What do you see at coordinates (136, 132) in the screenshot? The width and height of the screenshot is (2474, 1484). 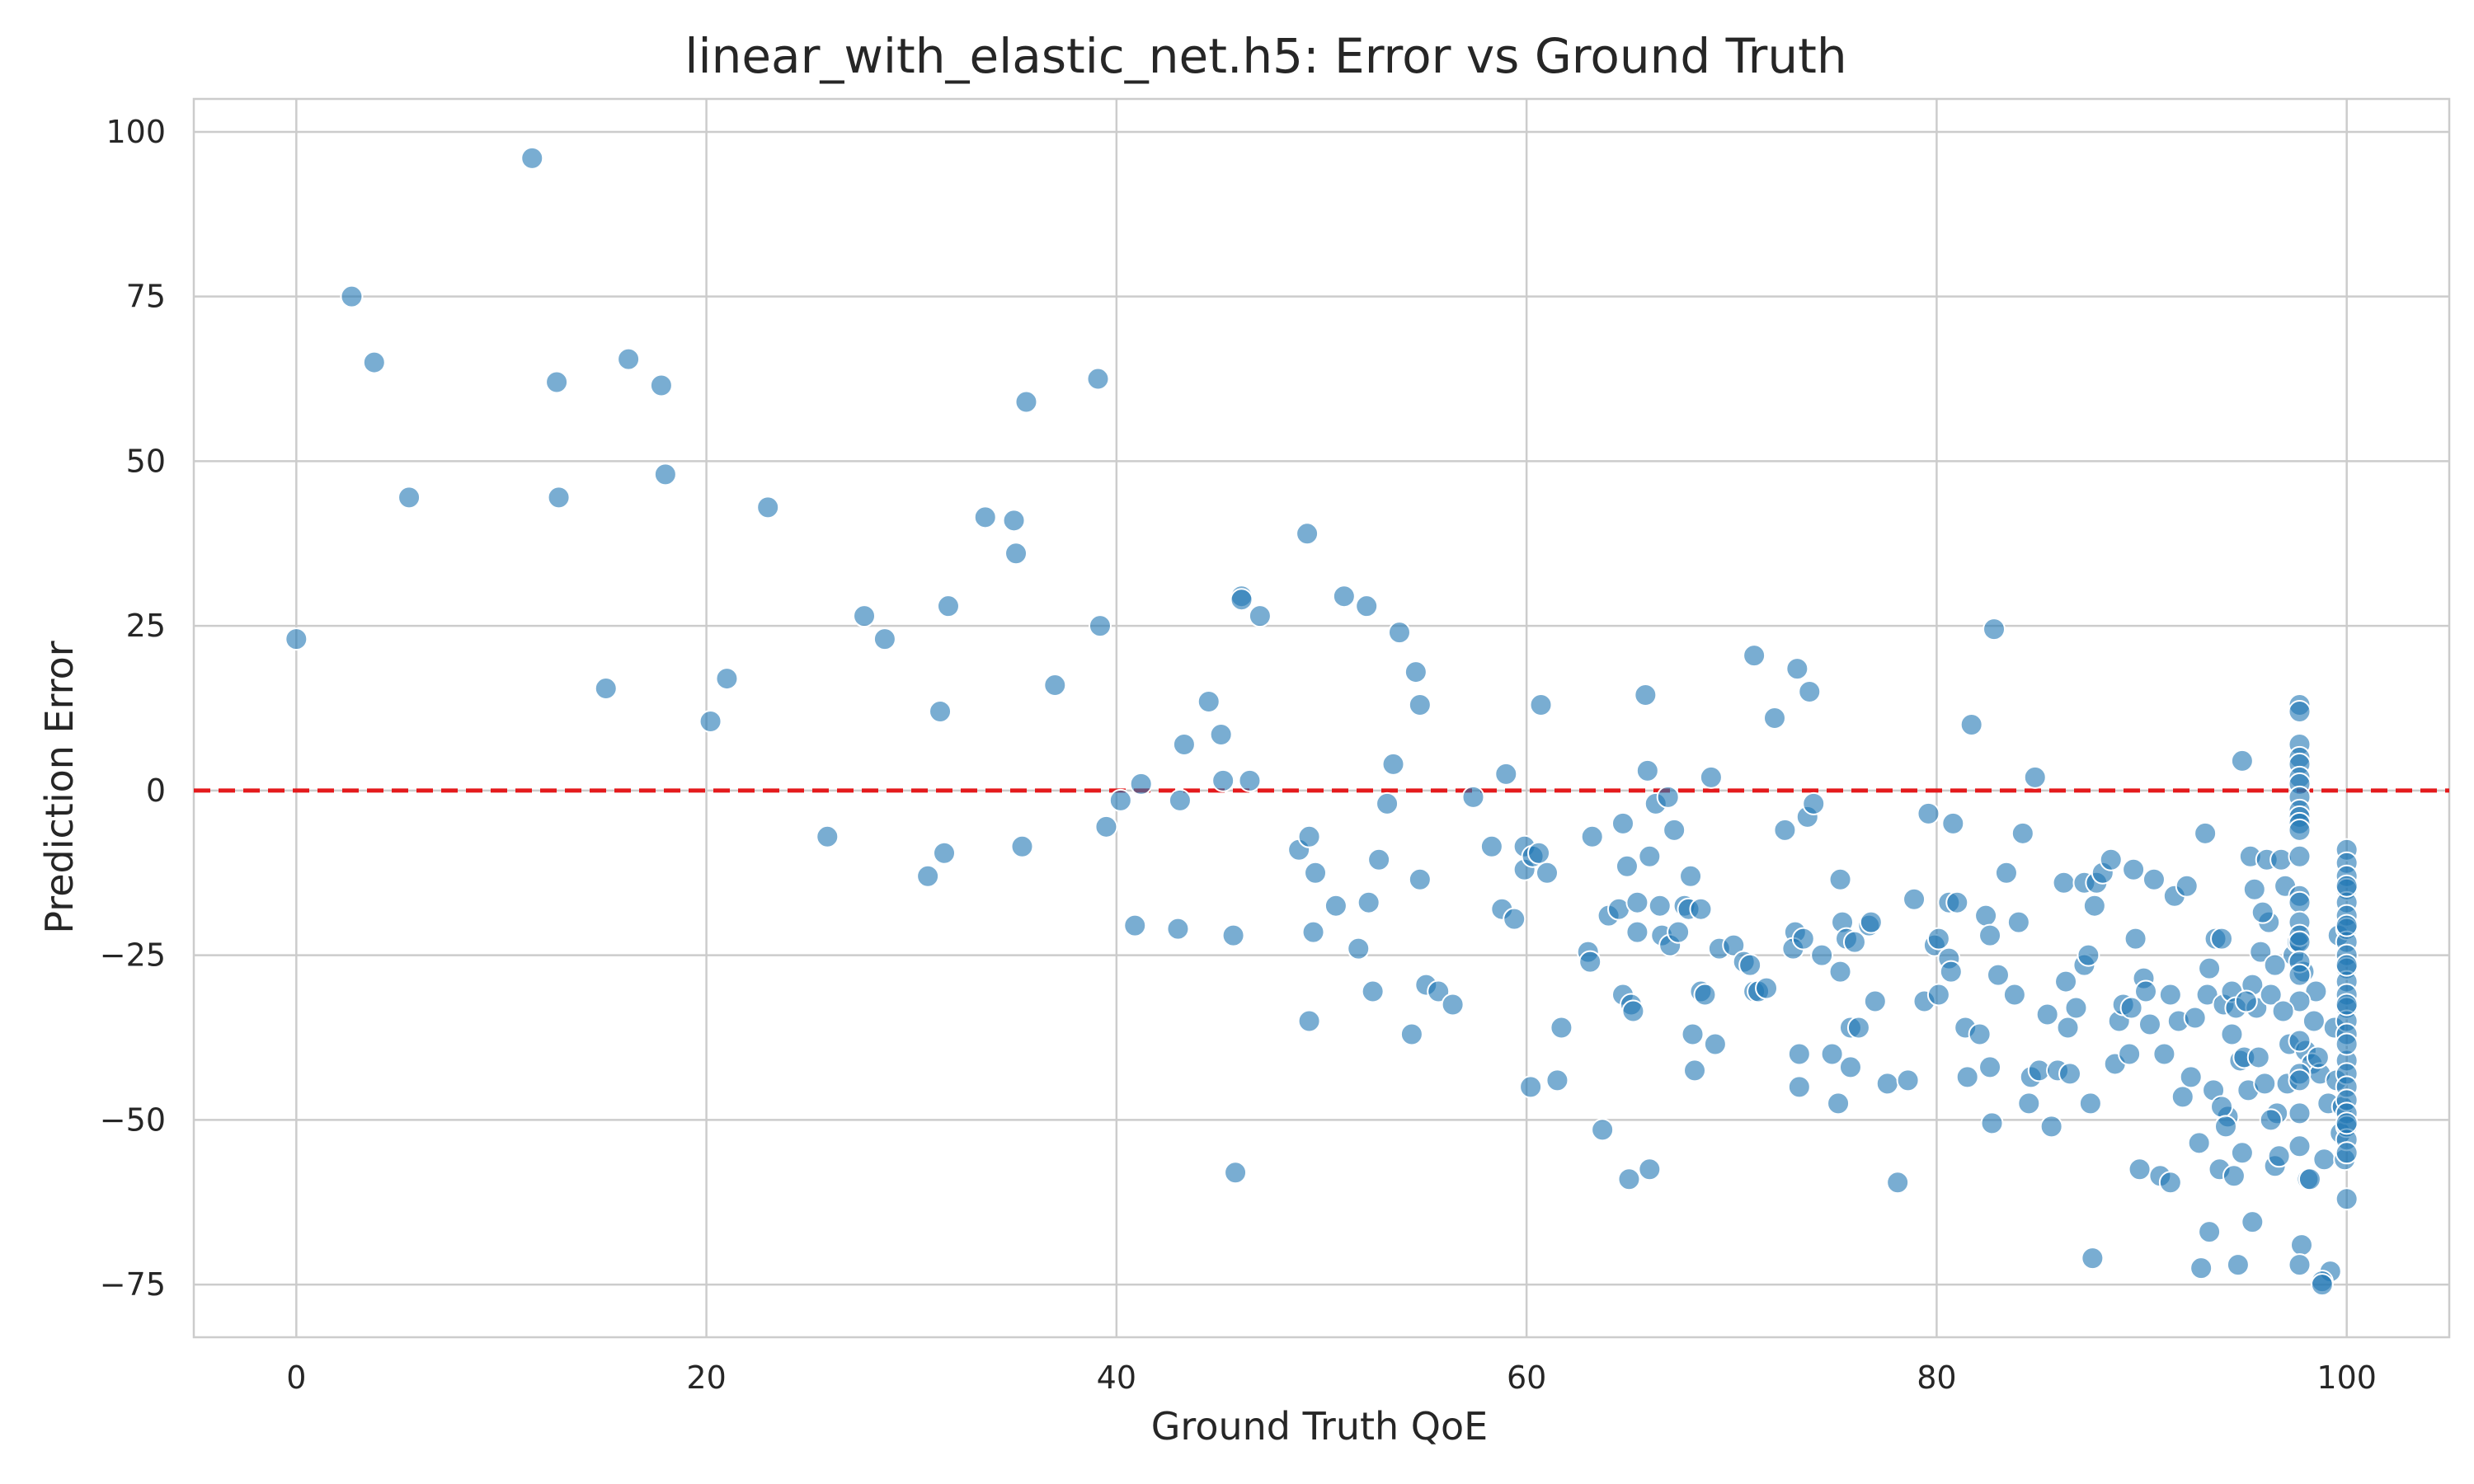 I see `y-tick-label: 100` at bounding box center [136, 132].